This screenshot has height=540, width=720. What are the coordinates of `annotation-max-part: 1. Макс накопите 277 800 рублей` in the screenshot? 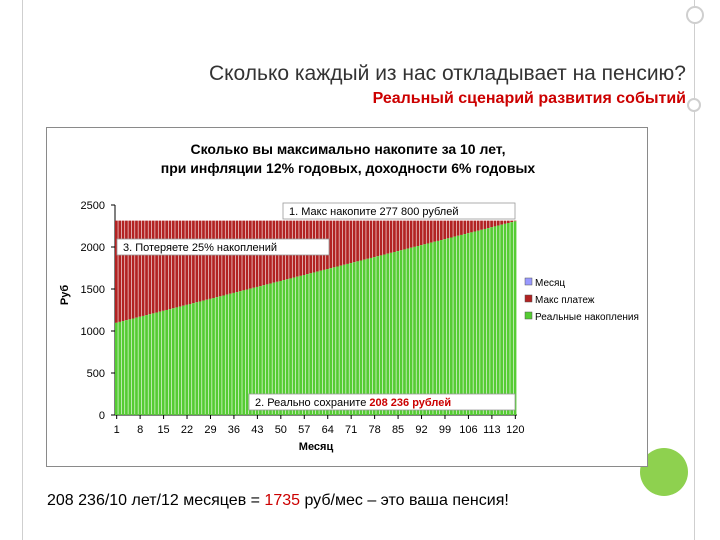 It's located at (374, 212).